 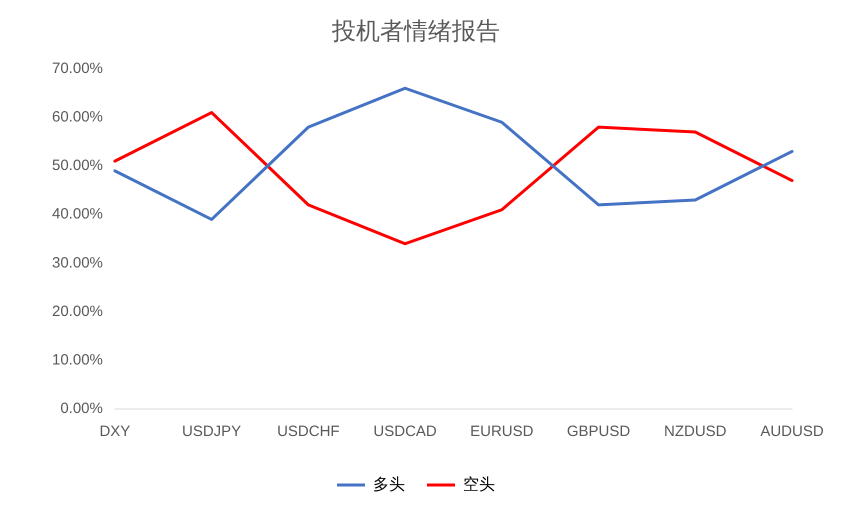 I want to click on x-tick-label: NZDUSD, so click(x=695, y=431).